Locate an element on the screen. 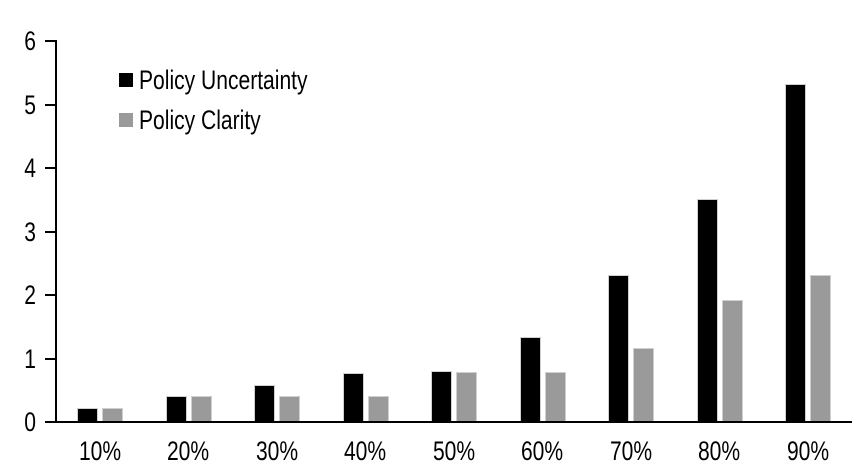  y-tick-label: 5 is located at coordinates (18, 105).